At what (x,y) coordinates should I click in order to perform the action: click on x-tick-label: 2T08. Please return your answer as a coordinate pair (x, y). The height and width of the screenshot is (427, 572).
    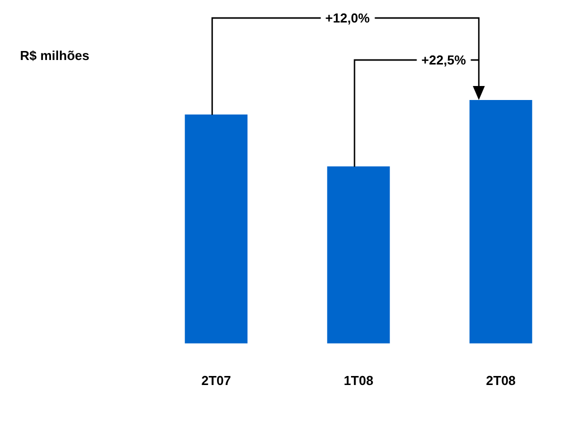
    Looking at the image, I should click on (501, 380).